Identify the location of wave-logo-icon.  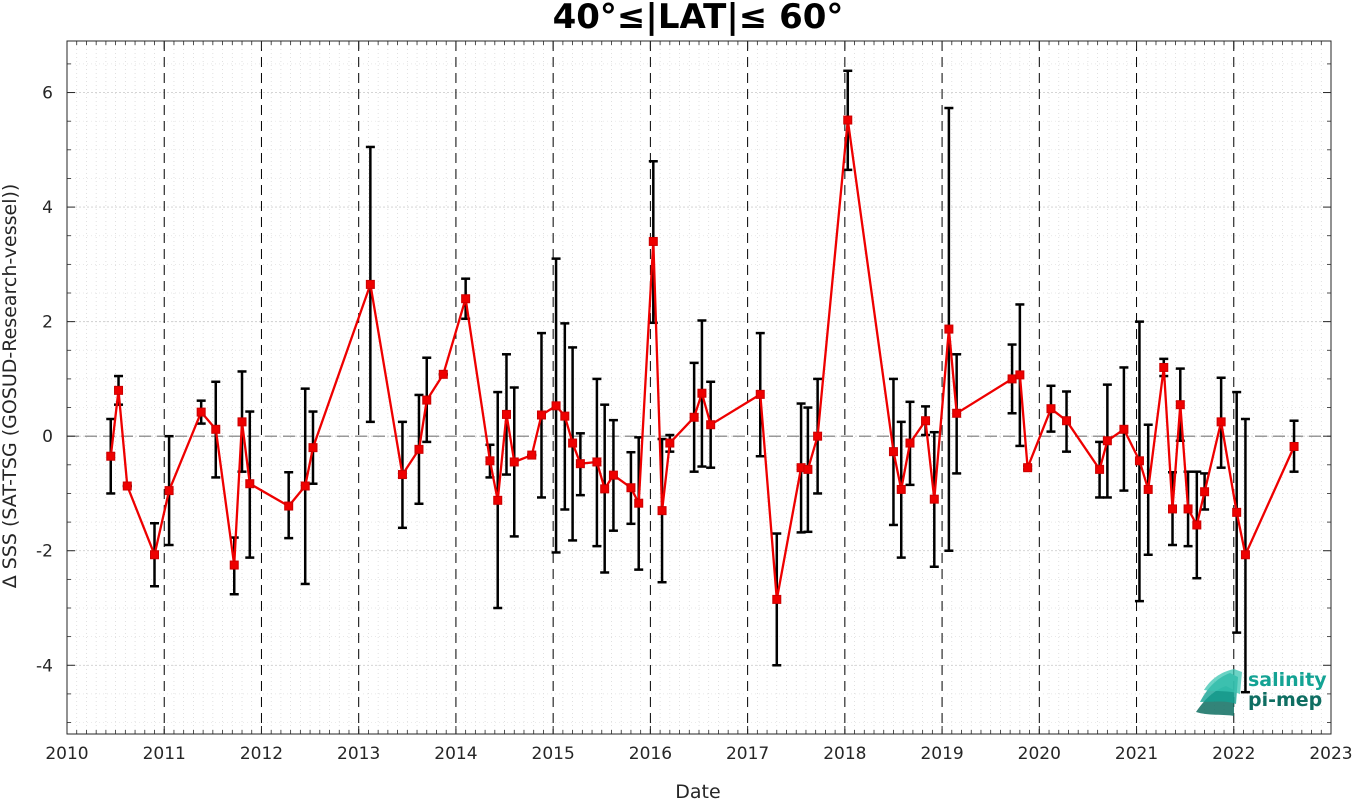
(1219, 692).